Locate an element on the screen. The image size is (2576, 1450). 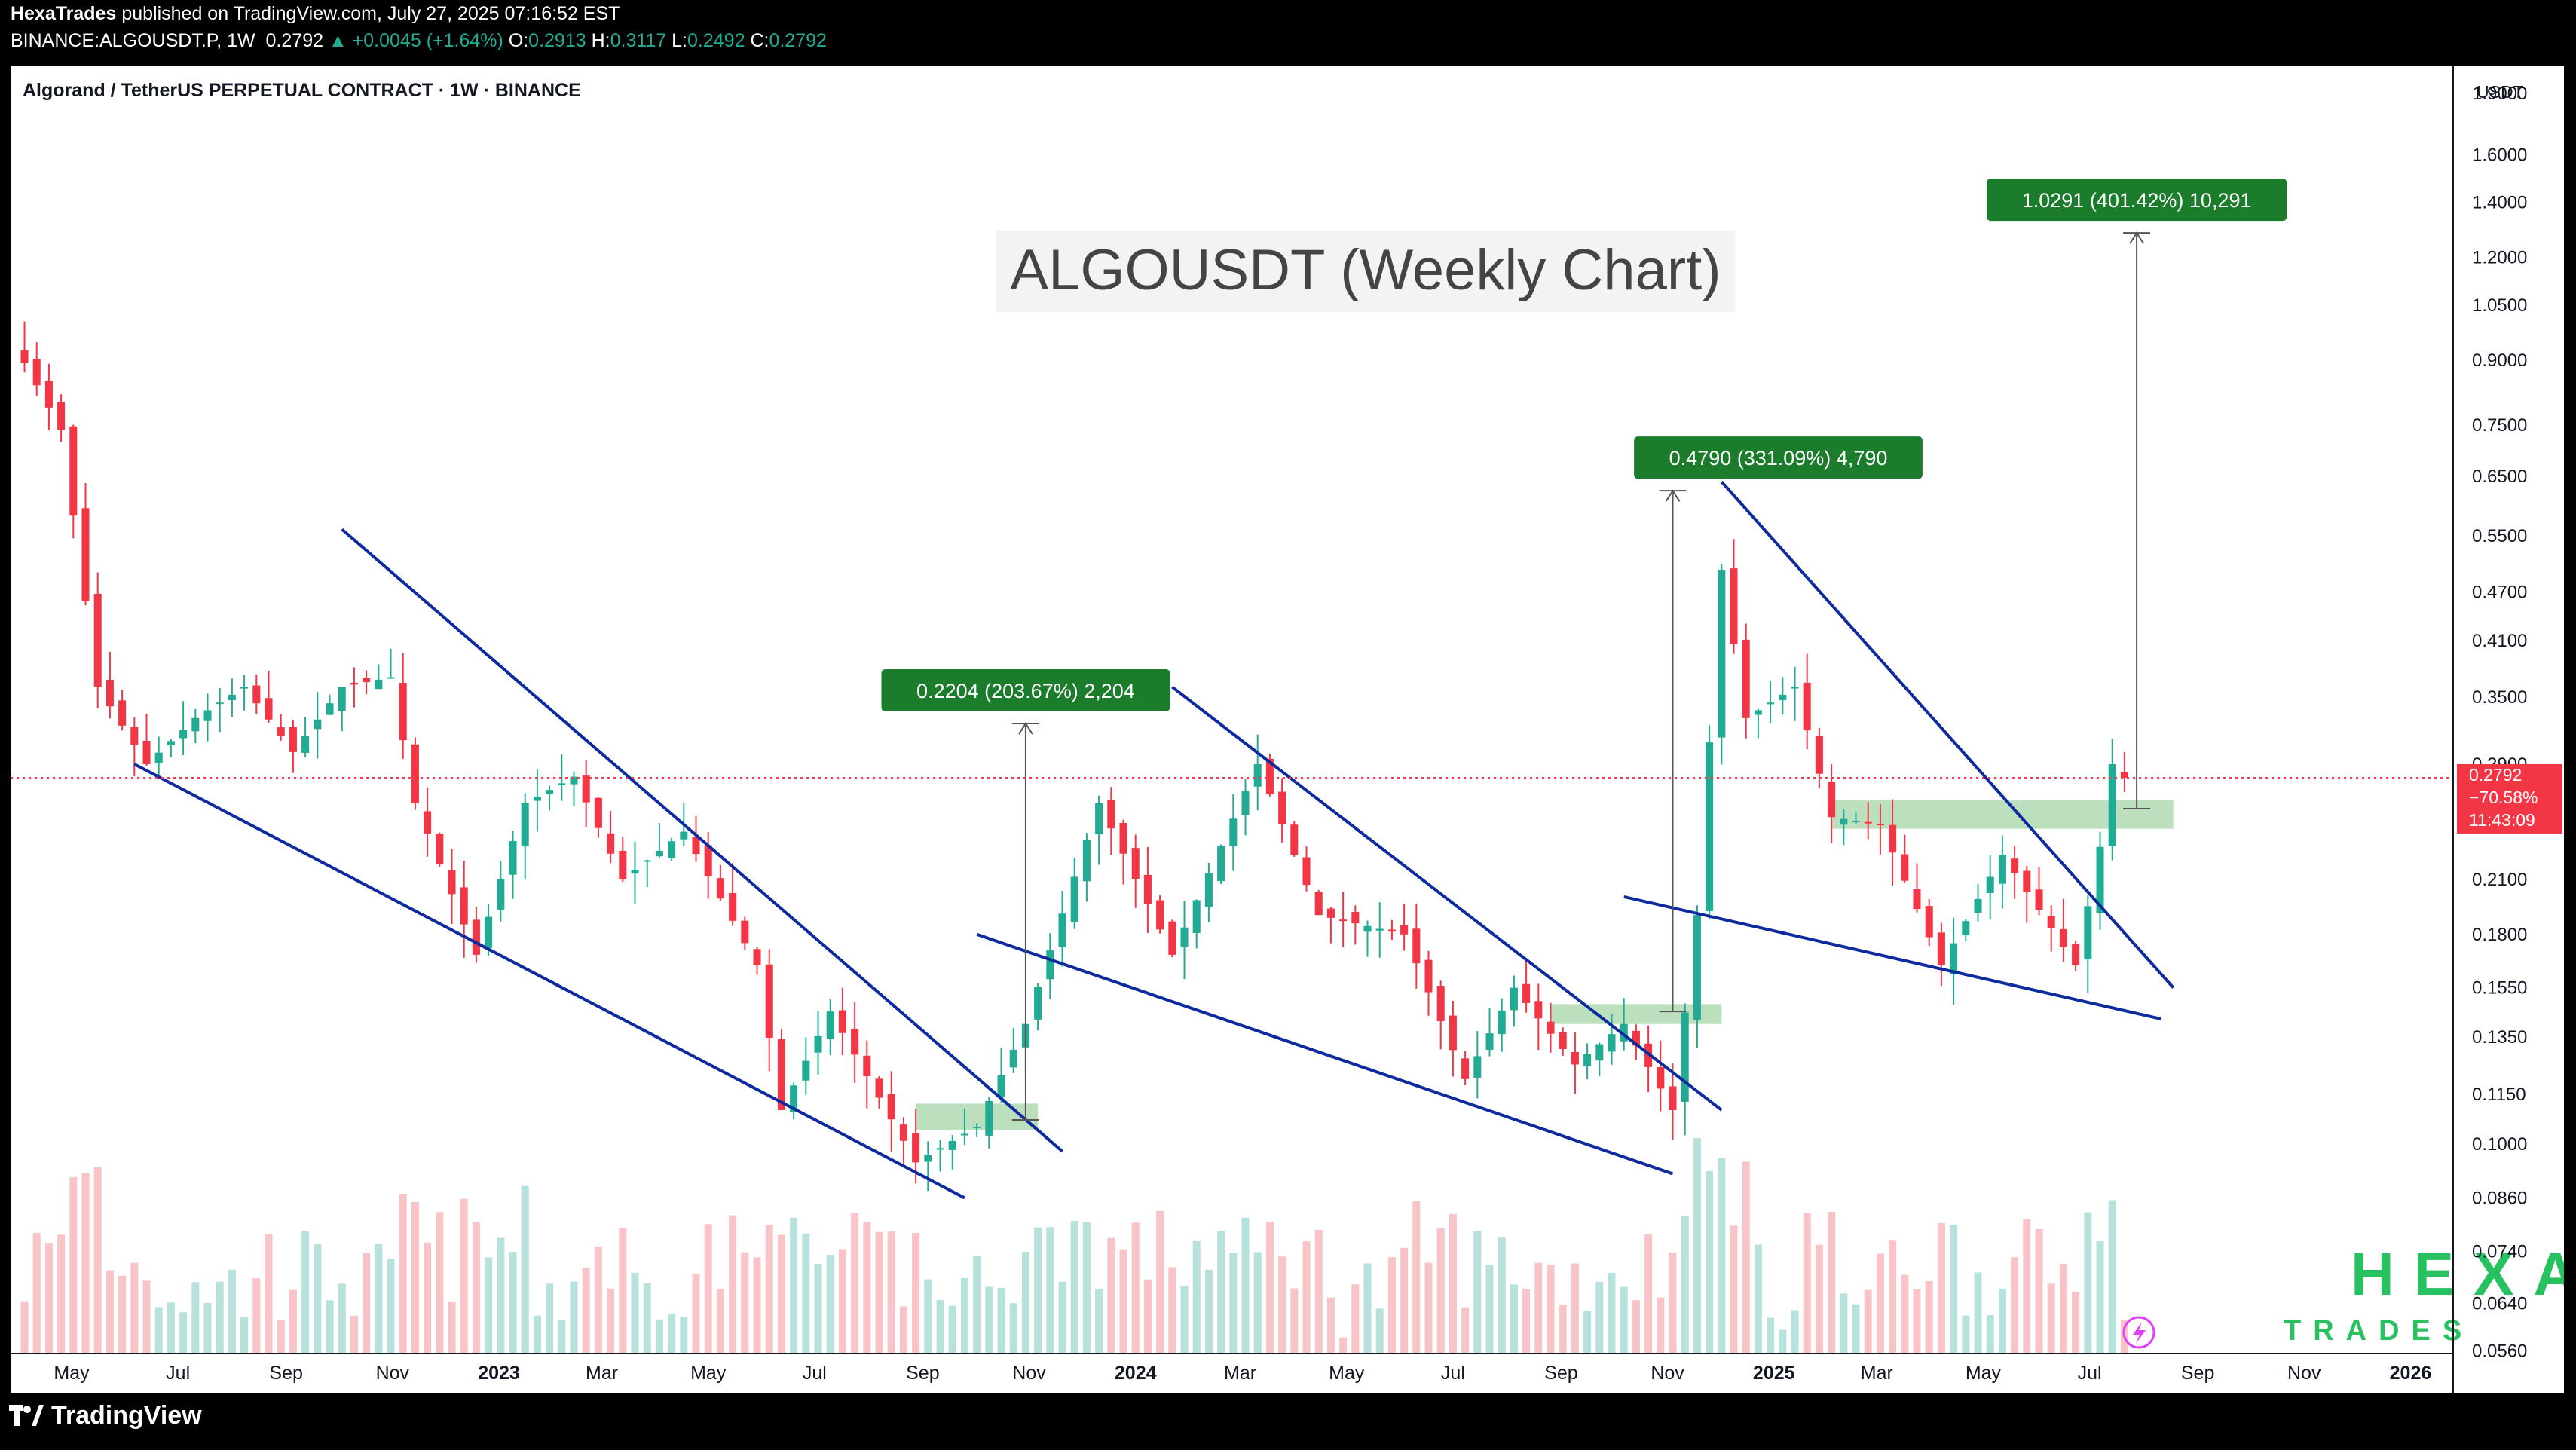
price-tick-label: 1.2000 is located at coordinates (2499, 258).